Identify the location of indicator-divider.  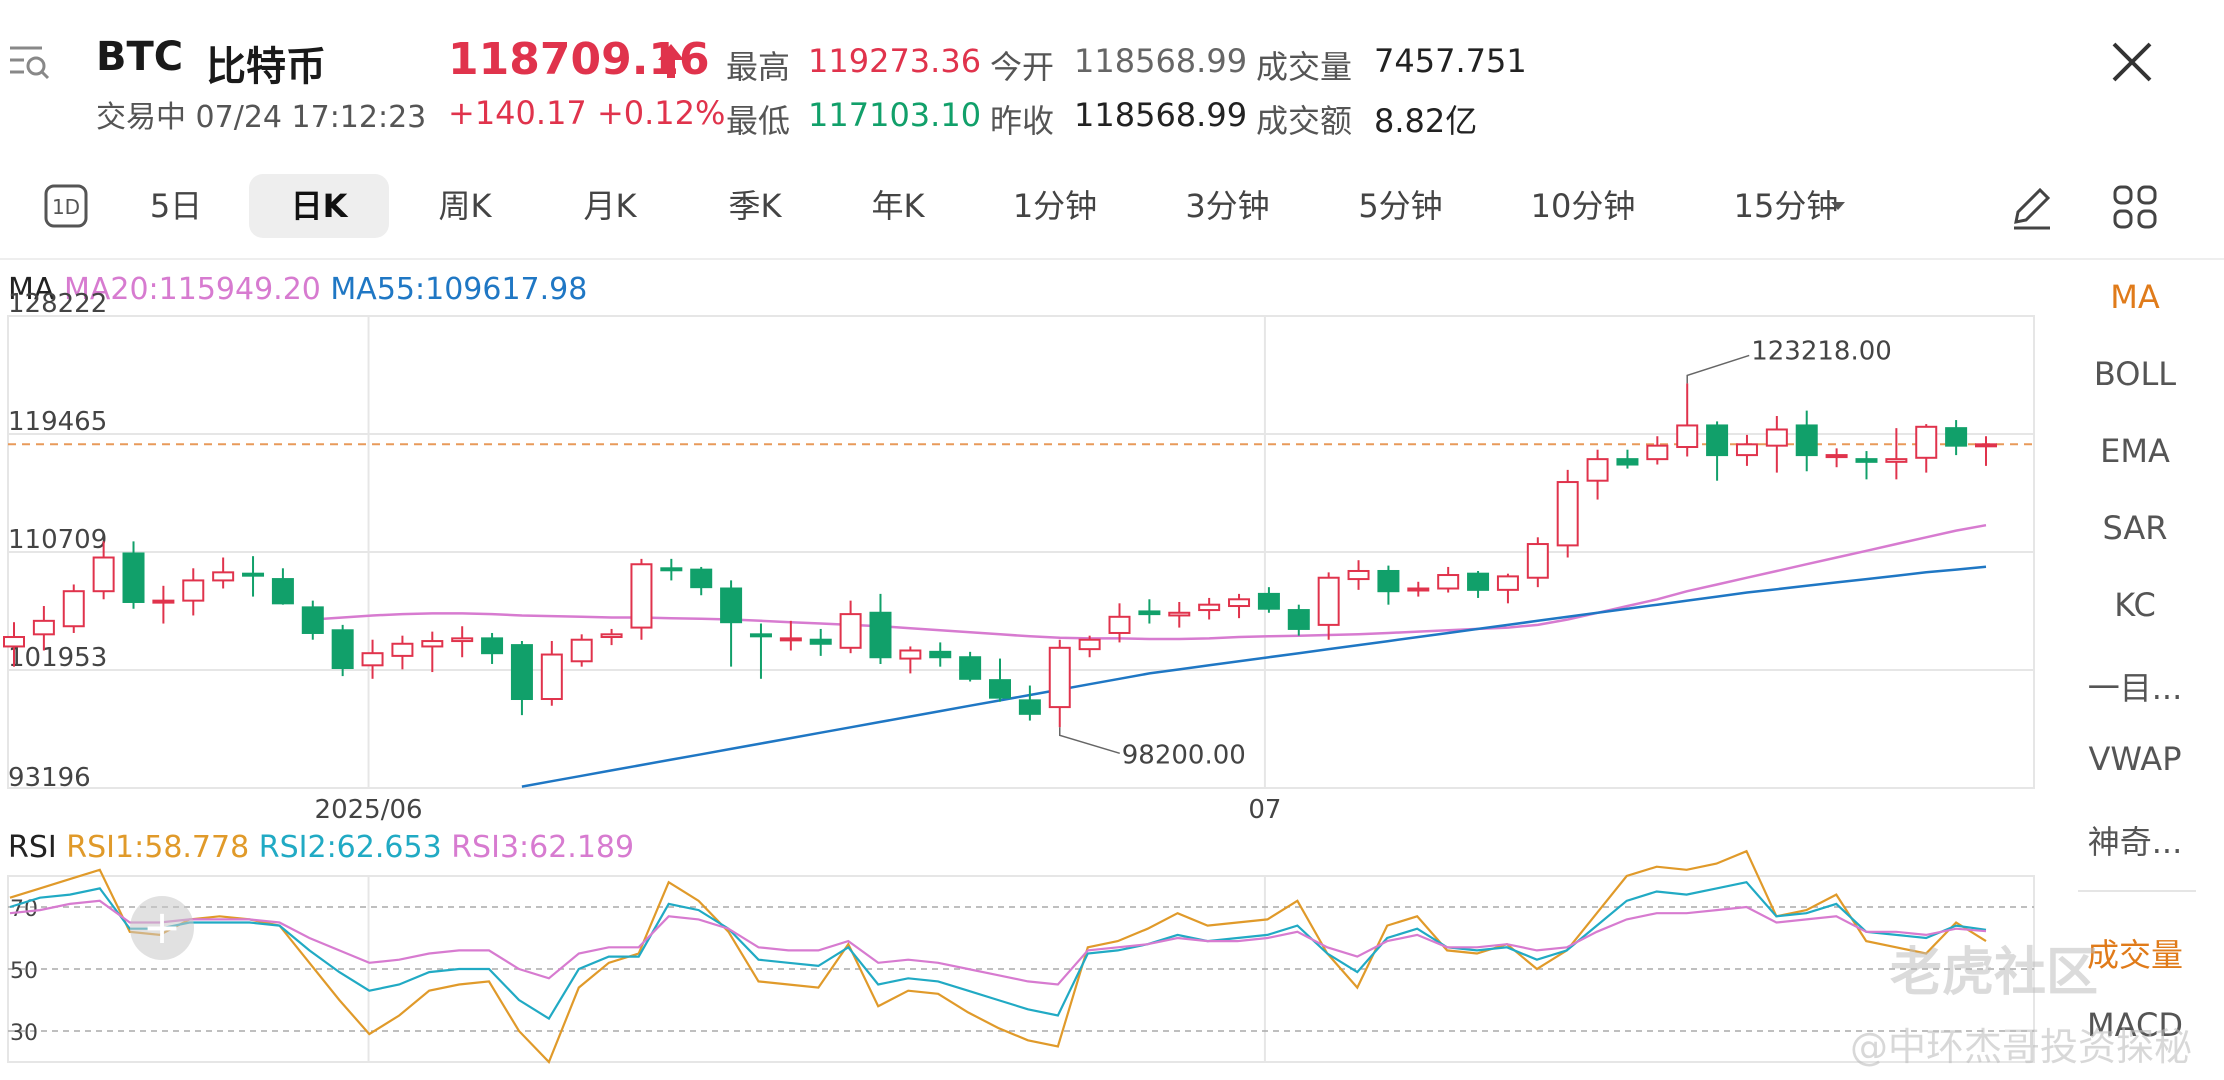
(2137, 891).